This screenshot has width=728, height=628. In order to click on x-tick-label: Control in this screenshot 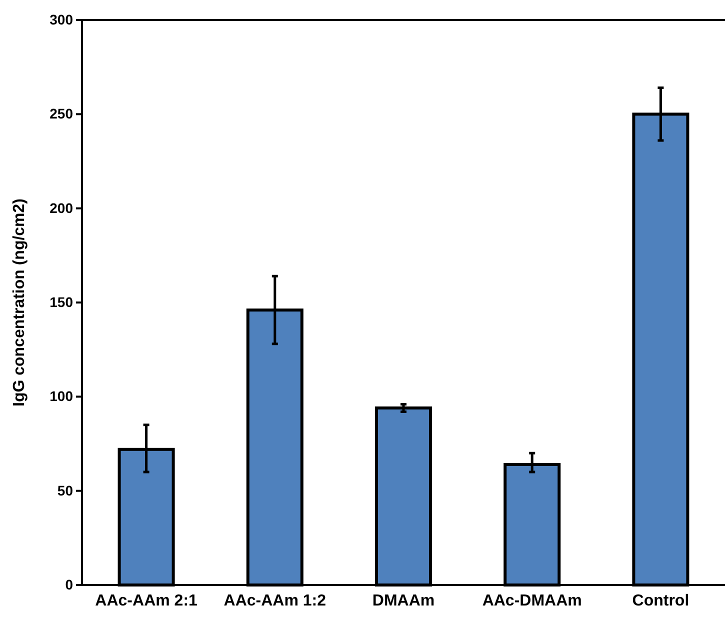, I will do `click(661, 601)`.